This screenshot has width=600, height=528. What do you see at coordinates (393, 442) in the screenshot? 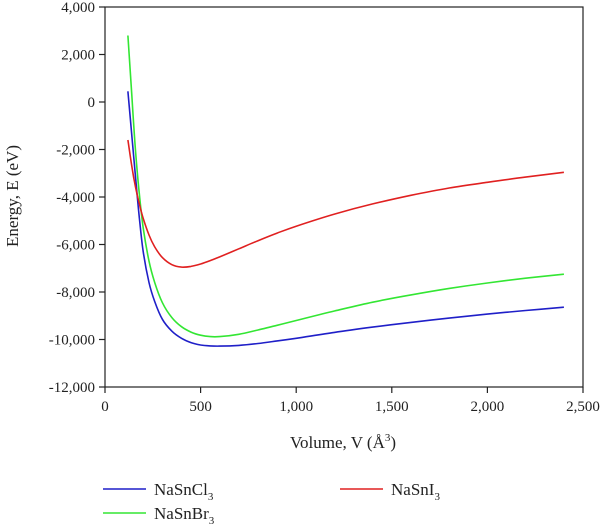
I see `x-axis-label-end: )` at bounding box center [393, 442].